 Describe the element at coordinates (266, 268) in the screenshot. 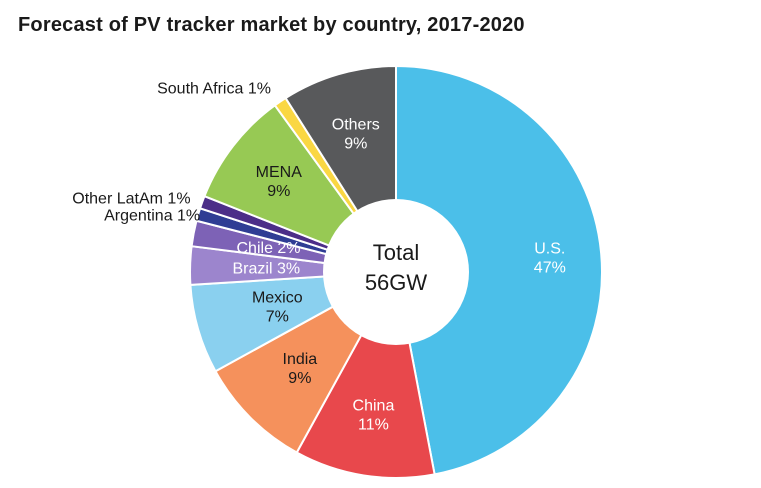

I see `slice-label-brazil: Brazil 3%` at that location.